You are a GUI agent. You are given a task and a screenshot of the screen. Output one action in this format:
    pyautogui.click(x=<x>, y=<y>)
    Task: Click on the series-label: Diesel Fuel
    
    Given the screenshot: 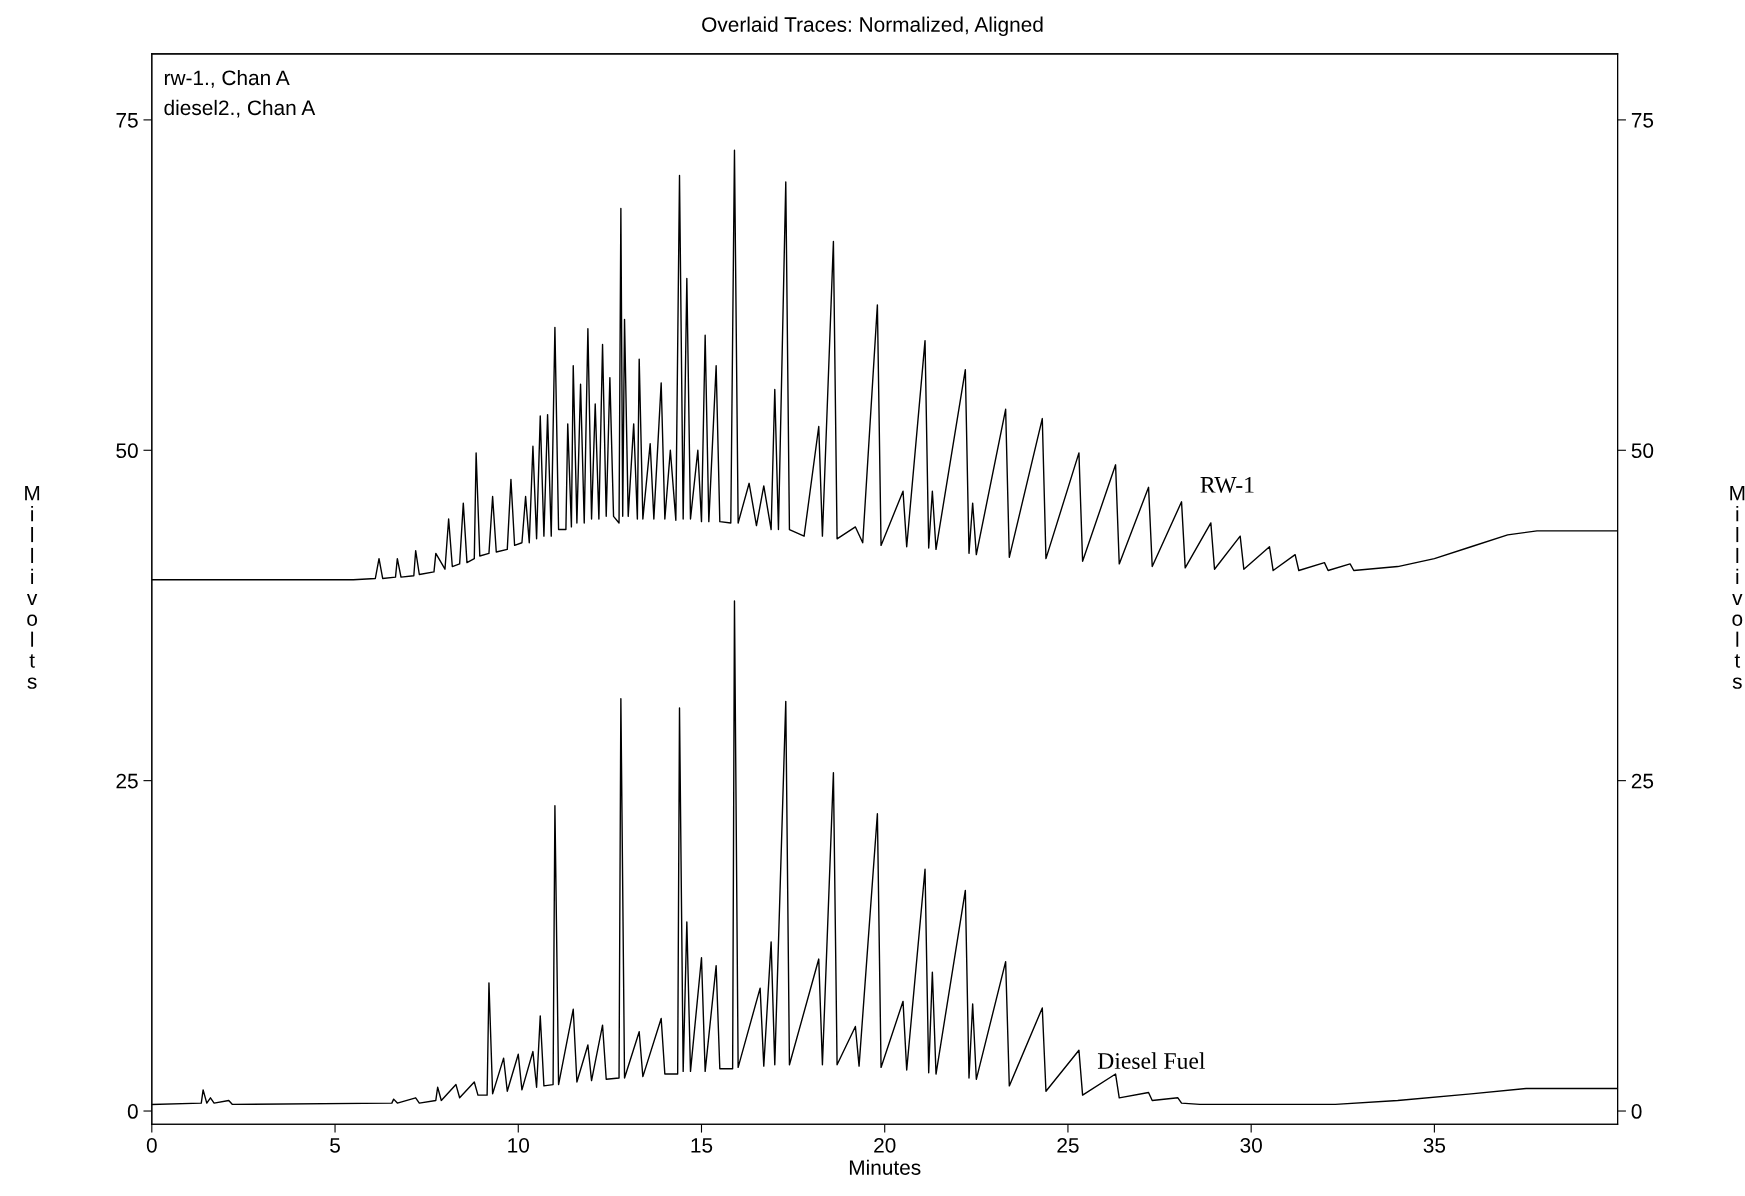 What is the action you would take?
    pyautogui.click(x=1151, y=1060)
    